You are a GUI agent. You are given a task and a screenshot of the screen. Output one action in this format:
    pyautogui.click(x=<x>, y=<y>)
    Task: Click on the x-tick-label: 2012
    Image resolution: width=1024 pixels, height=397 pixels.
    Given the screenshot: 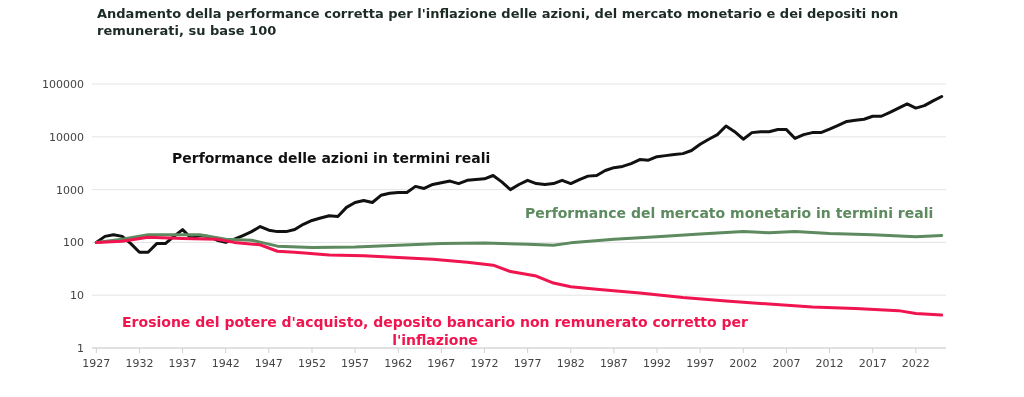 What is the action you would take?
    pyautogui.click(x=829, y=363)
    